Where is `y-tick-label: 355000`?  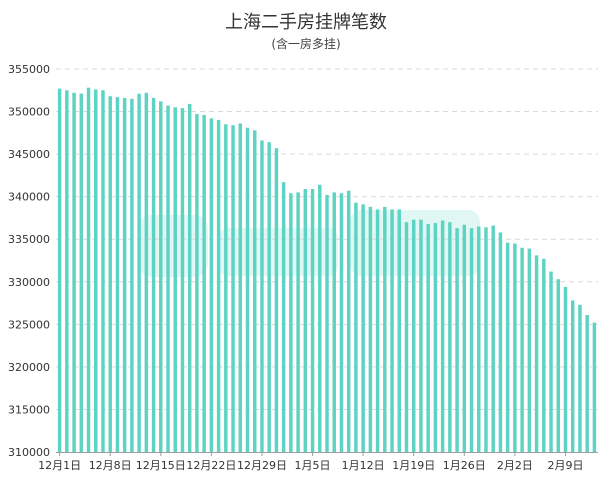 y-tick-label: 355000 is located at coordinates (29, 69).